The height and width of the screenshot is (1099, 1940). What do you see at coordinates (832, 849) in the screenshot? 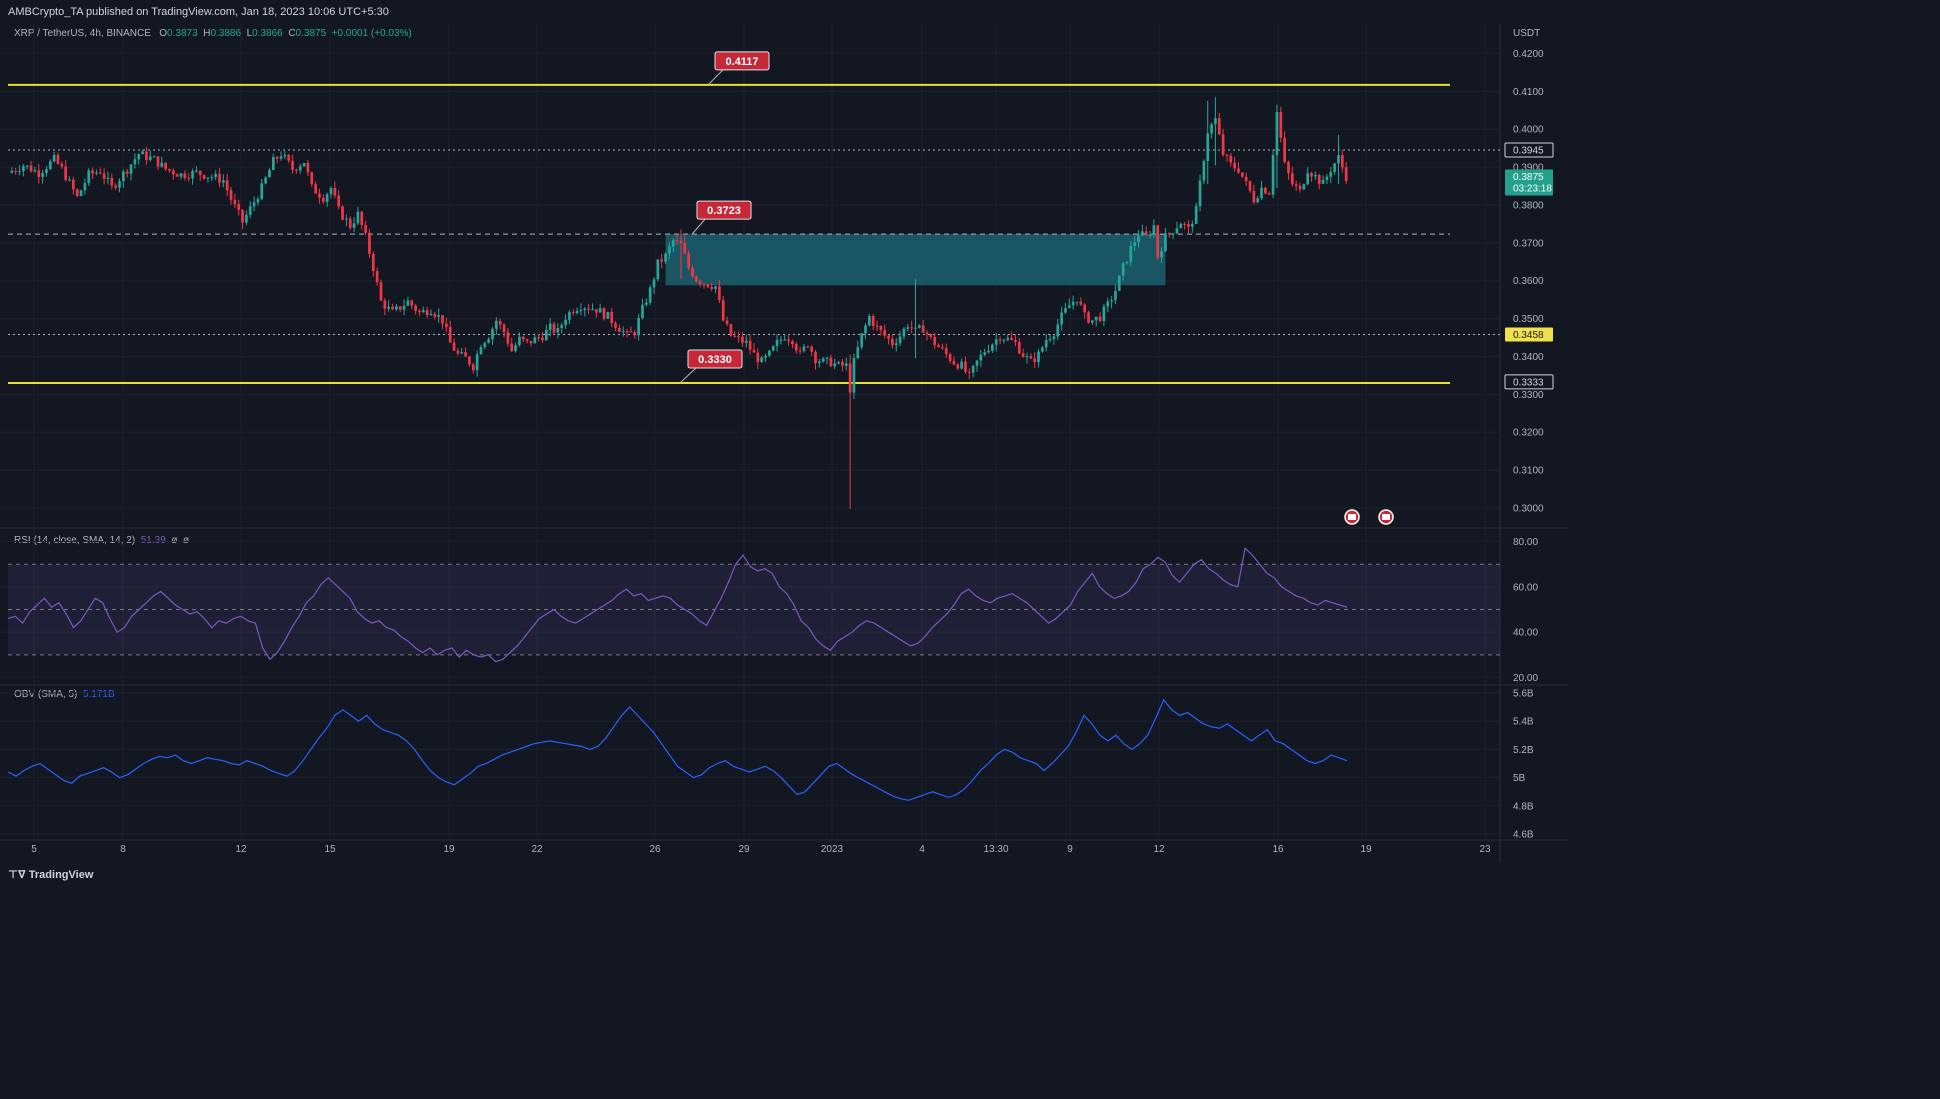
I see `x-tick-label: 2023` at bounding box center [832, 849].